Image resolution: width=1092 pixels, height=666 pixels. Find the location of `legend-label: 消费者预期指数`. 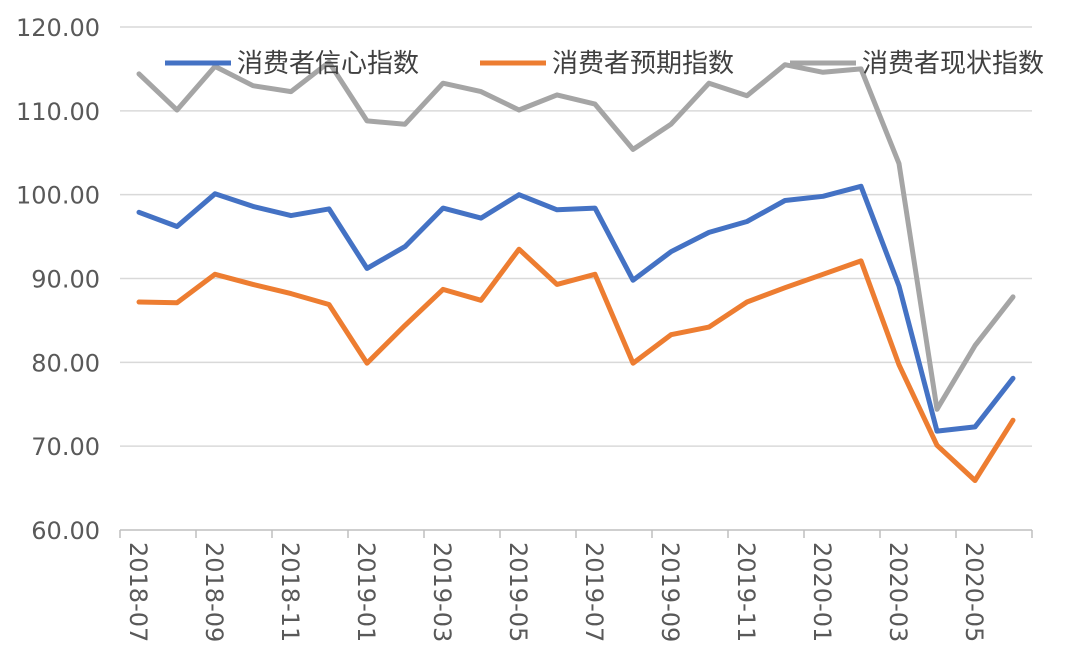

legend-label: 消费者预期指数 is located at coordinates (643, 64).